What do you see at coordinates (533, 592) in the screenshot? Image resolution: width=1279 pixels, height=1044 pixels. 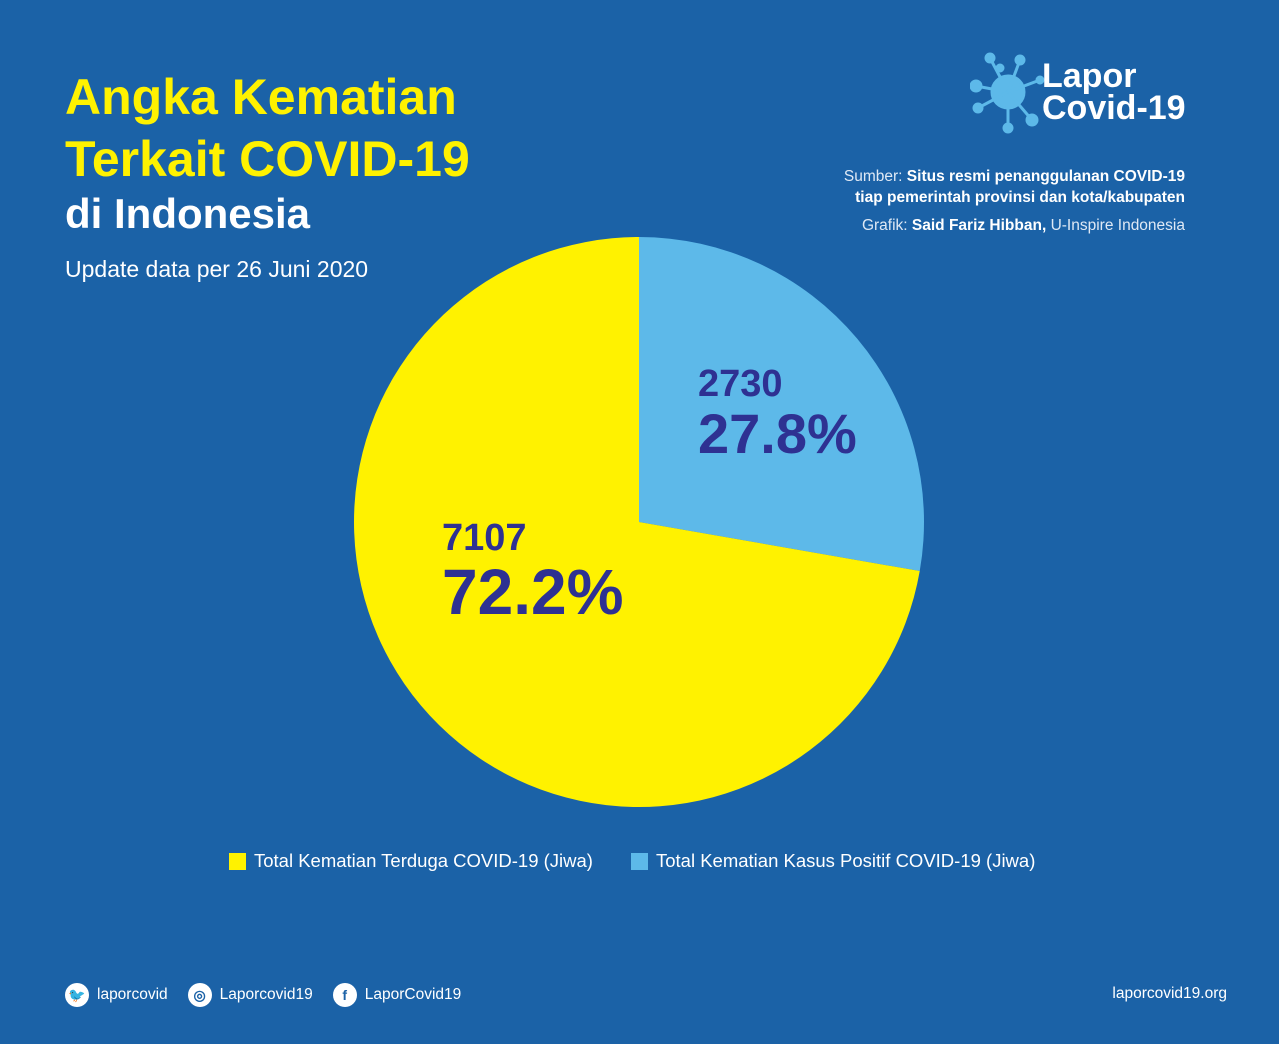 I see `slice-percent-suspected: 72.2%` at bounding box center [533, 592].